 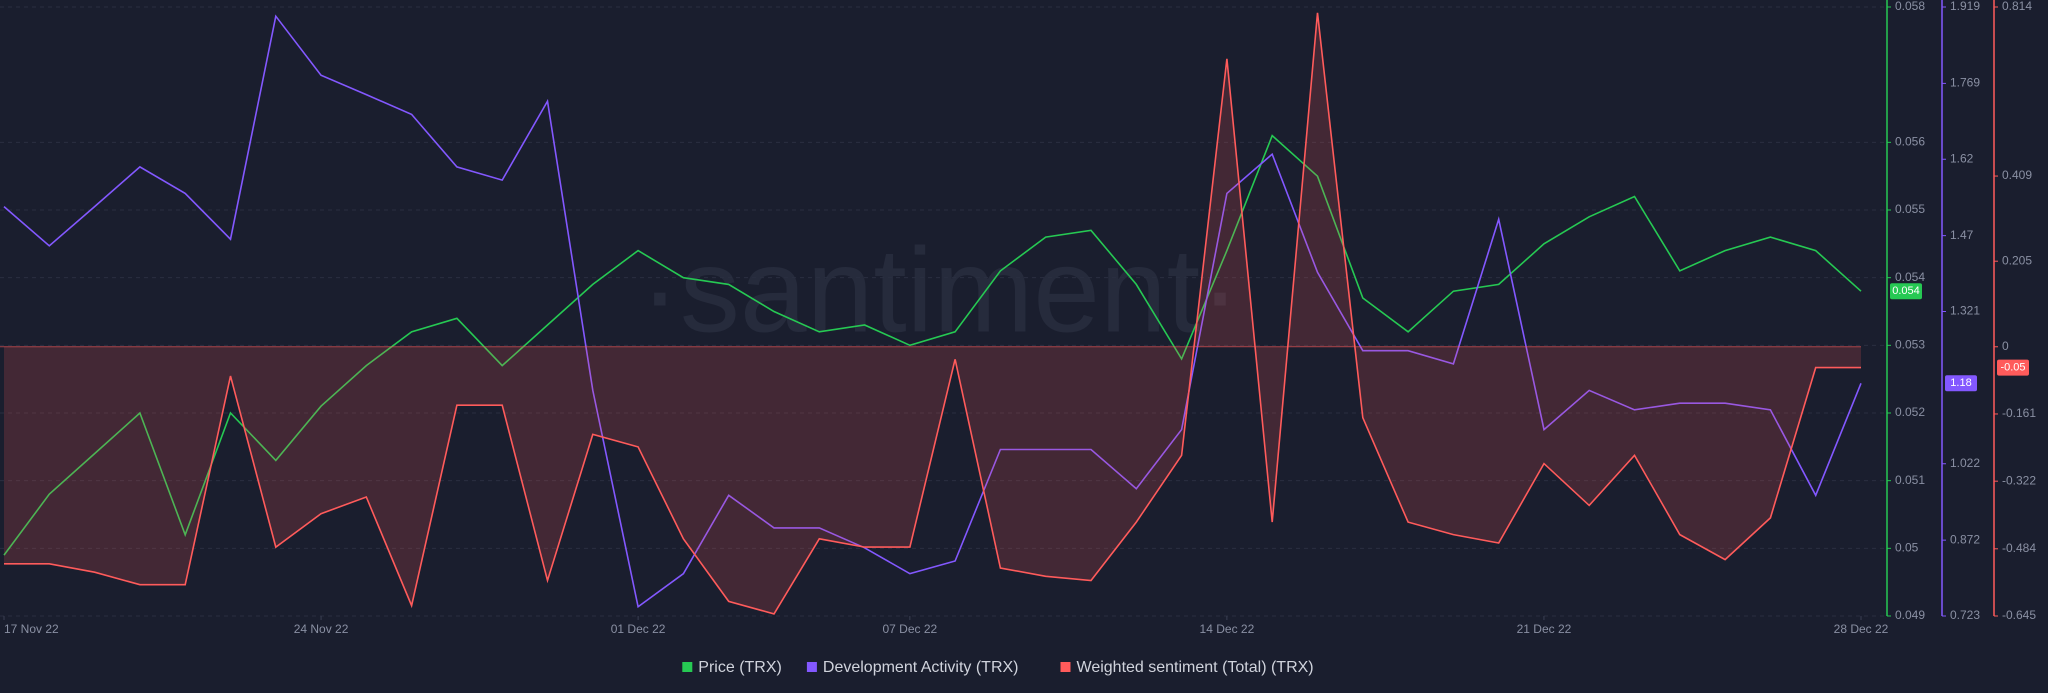 I want to click on last-value-label: -0.05, so click(x=2012, y=368).